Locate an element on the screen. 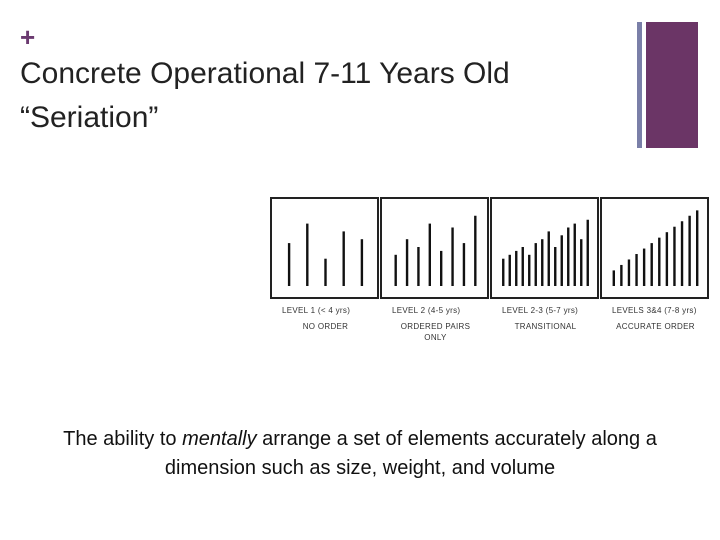  level-caption: ACCURATE ORDER is located at coordinates (655, 326).